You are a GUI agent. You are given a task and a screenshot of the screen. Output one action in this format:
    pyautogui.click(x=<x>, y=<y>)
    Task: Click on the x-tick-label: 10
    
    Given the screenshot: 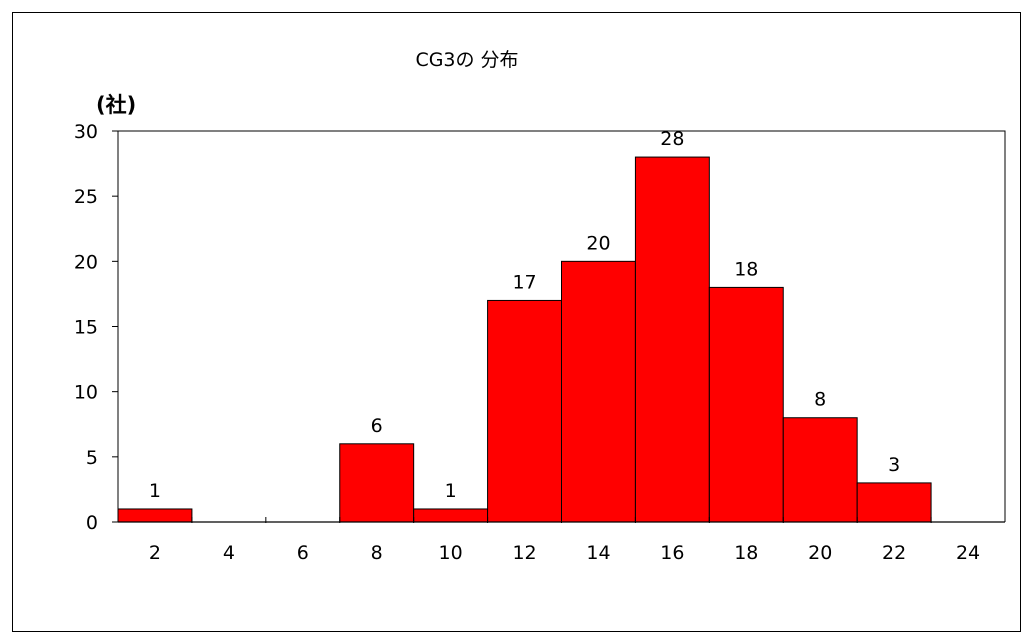 What is the action you would take?
    pyautogui.click(x=451, y=553)
    